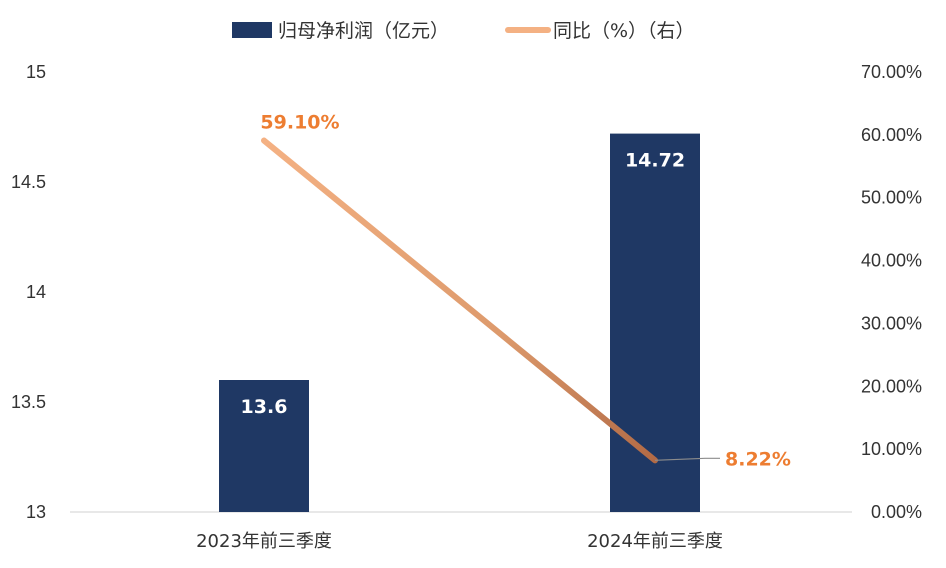 The height and width of the screenshot is (568, 946). What do you see at coordinates (264, 407) in the screenshot?
I see `bar-data-label: 13.6` at bounding box center [264, 407].